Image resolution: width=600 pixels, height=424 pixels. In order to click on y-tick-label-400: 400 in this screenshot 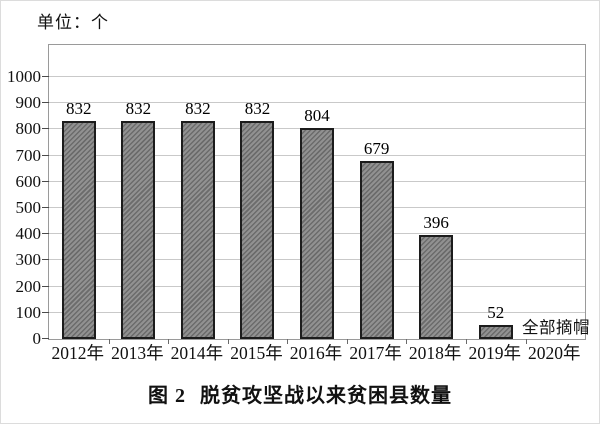, I will do `click(28, 234)`.